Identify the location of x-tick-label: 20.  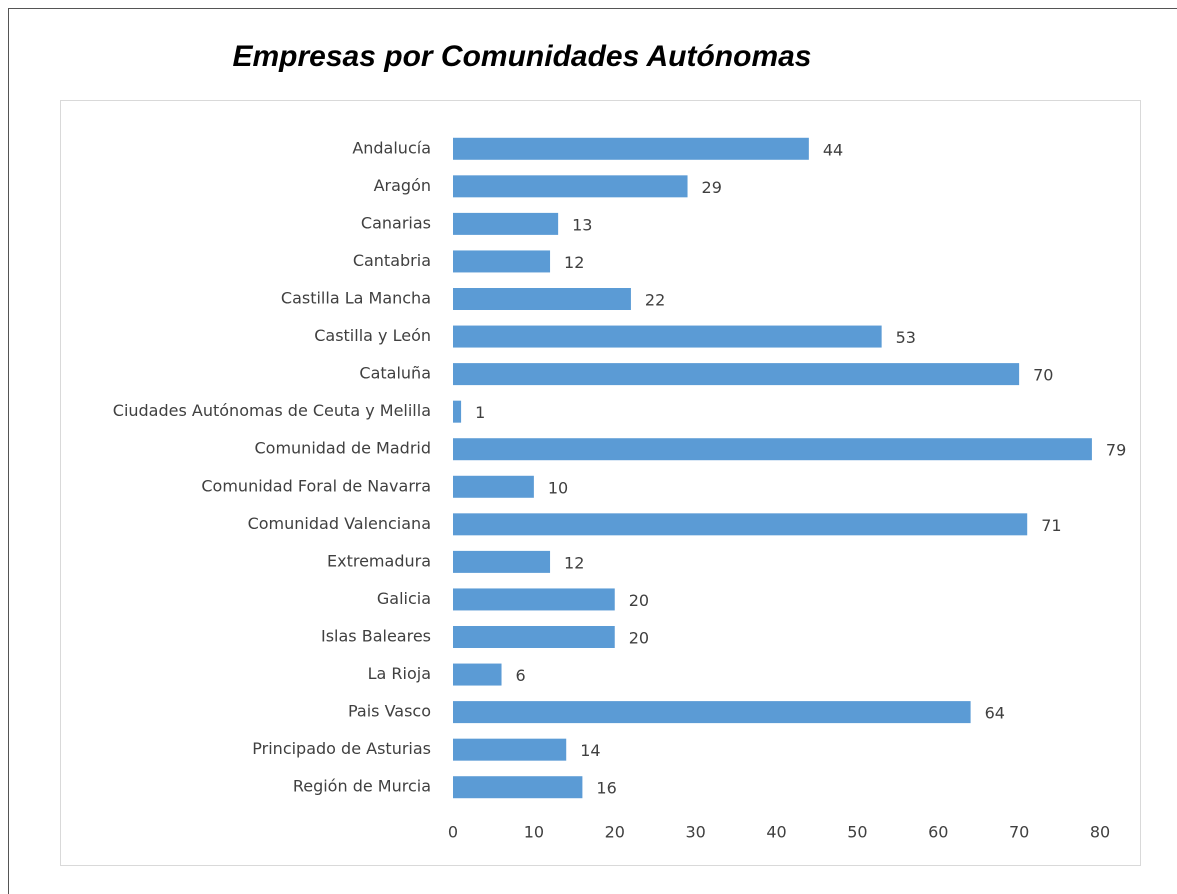
(615, 832).